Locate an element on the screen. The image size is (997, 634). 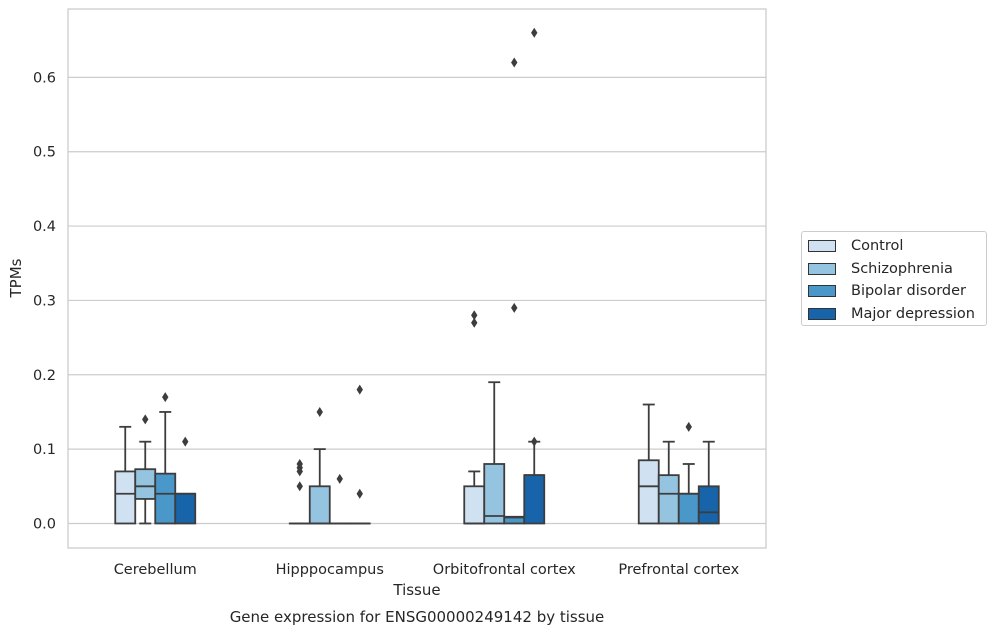
y-axis-label: TPMs is located at coordinates (16, 278).